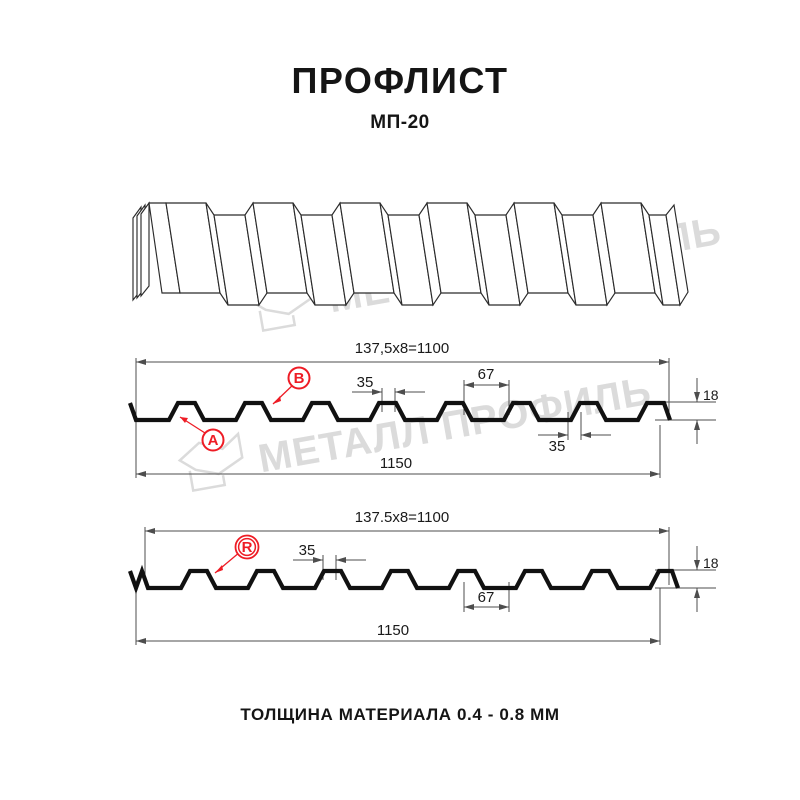 This screenshot has height=800, width=800. I want to click on page-title: ПРОФЛИСТ, so click(400, 80).